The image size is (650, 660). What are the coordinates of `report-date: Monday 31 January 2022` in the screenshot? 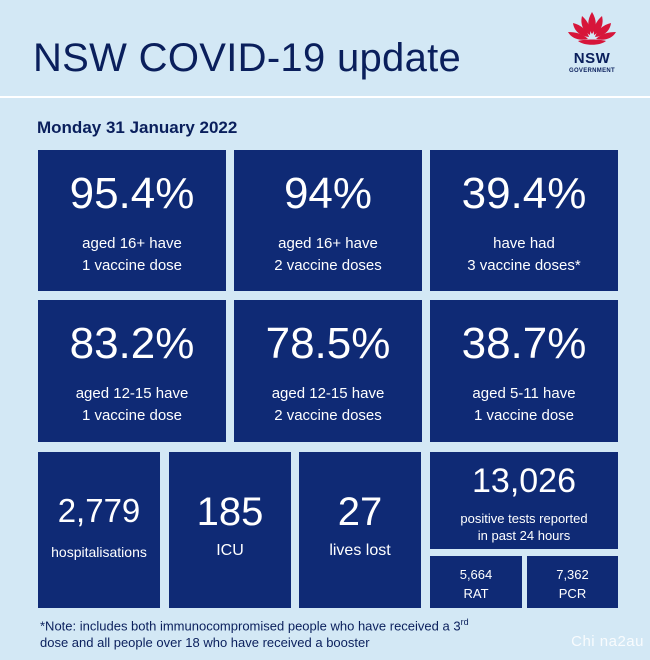 It's located at (137, 127).